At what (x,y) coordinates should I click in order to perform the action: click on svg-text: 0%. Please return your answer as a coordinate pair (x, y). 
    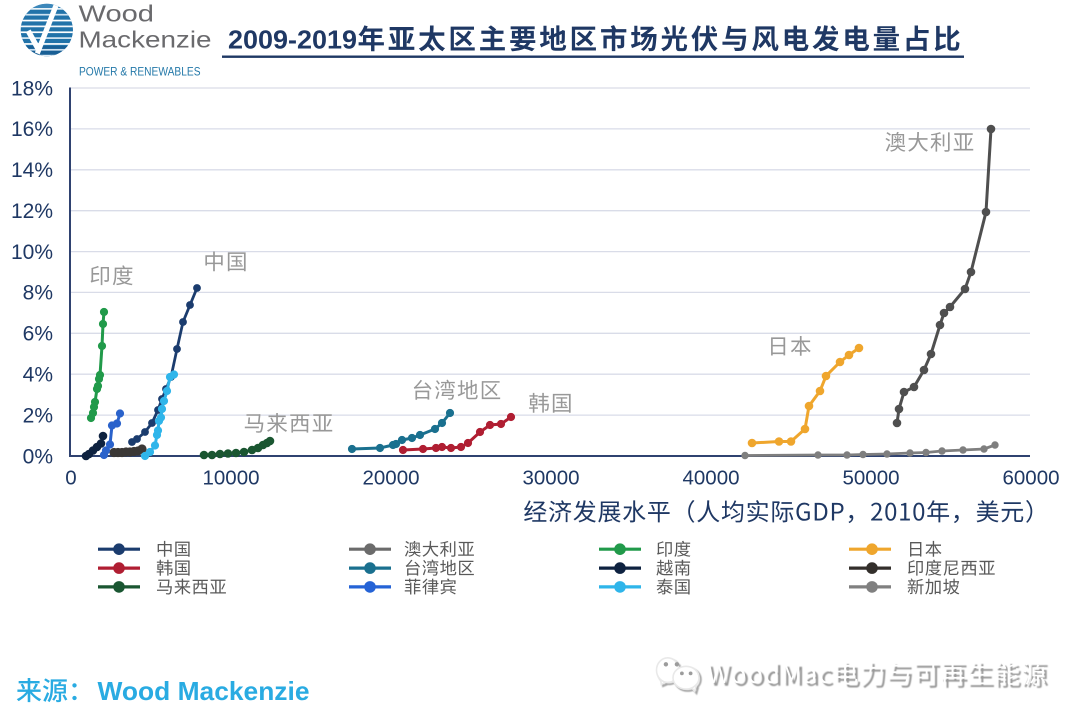
    Looking at the image, I should click on (38, 456).